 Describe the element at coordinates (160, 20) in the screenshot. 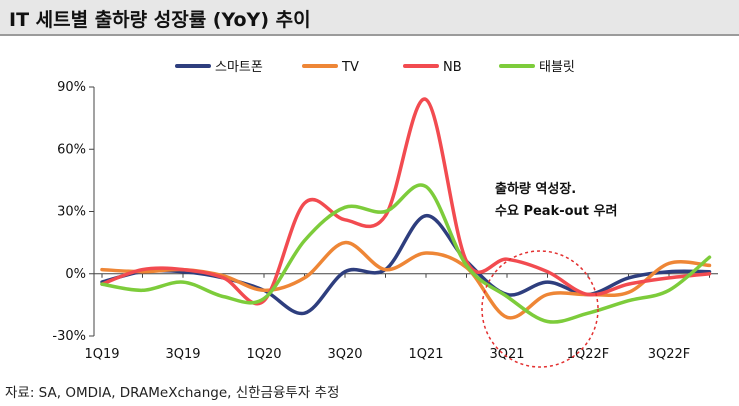

I see `page-title: IT 세트별 출하량 성장률 (YoY) 추이` at that location.